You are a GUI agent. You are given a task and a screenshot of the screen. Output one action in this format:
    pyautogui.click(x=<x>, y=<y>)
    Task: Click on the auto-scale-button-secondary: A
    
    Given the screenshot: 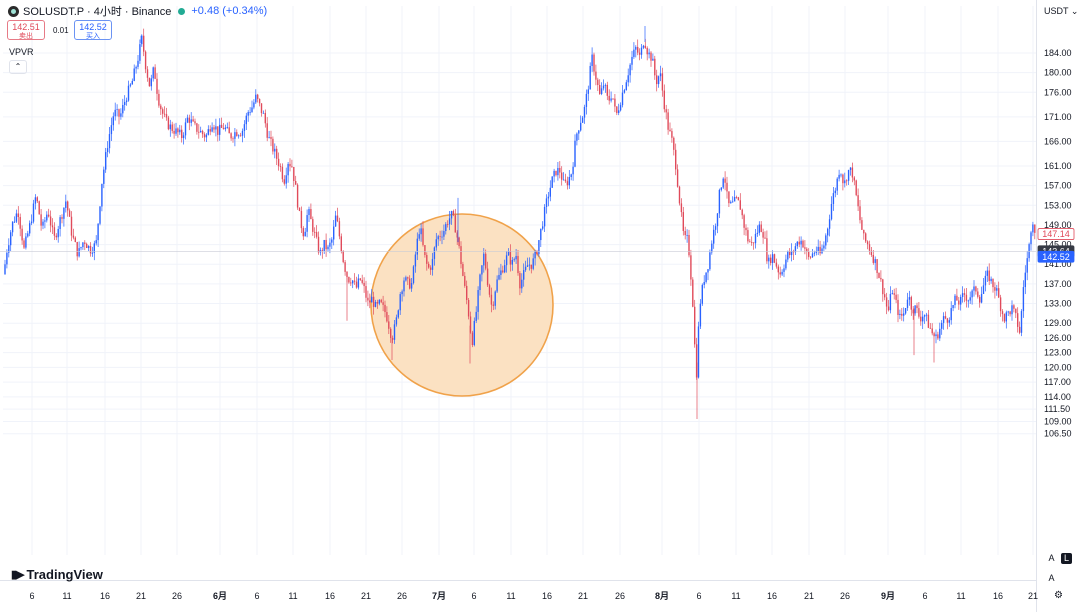 What is the action you would take?
    pyautogui.click(x=1051, y=578)
    